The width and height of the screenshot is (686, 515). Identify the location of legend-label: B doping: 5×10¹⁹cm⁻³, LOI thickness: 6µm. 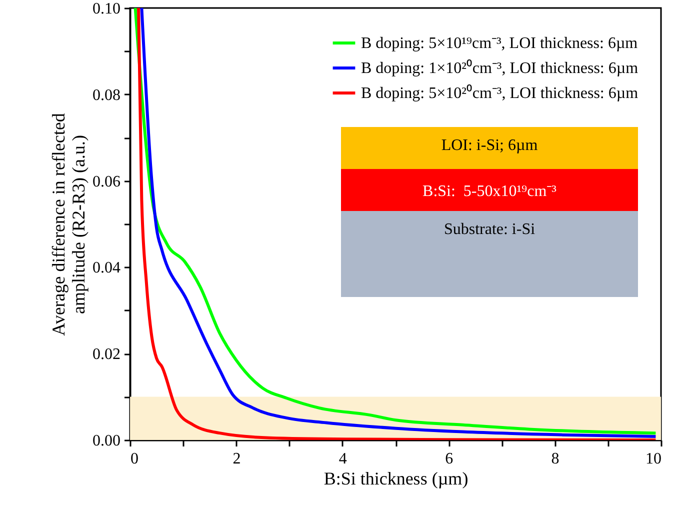
(499, 43).